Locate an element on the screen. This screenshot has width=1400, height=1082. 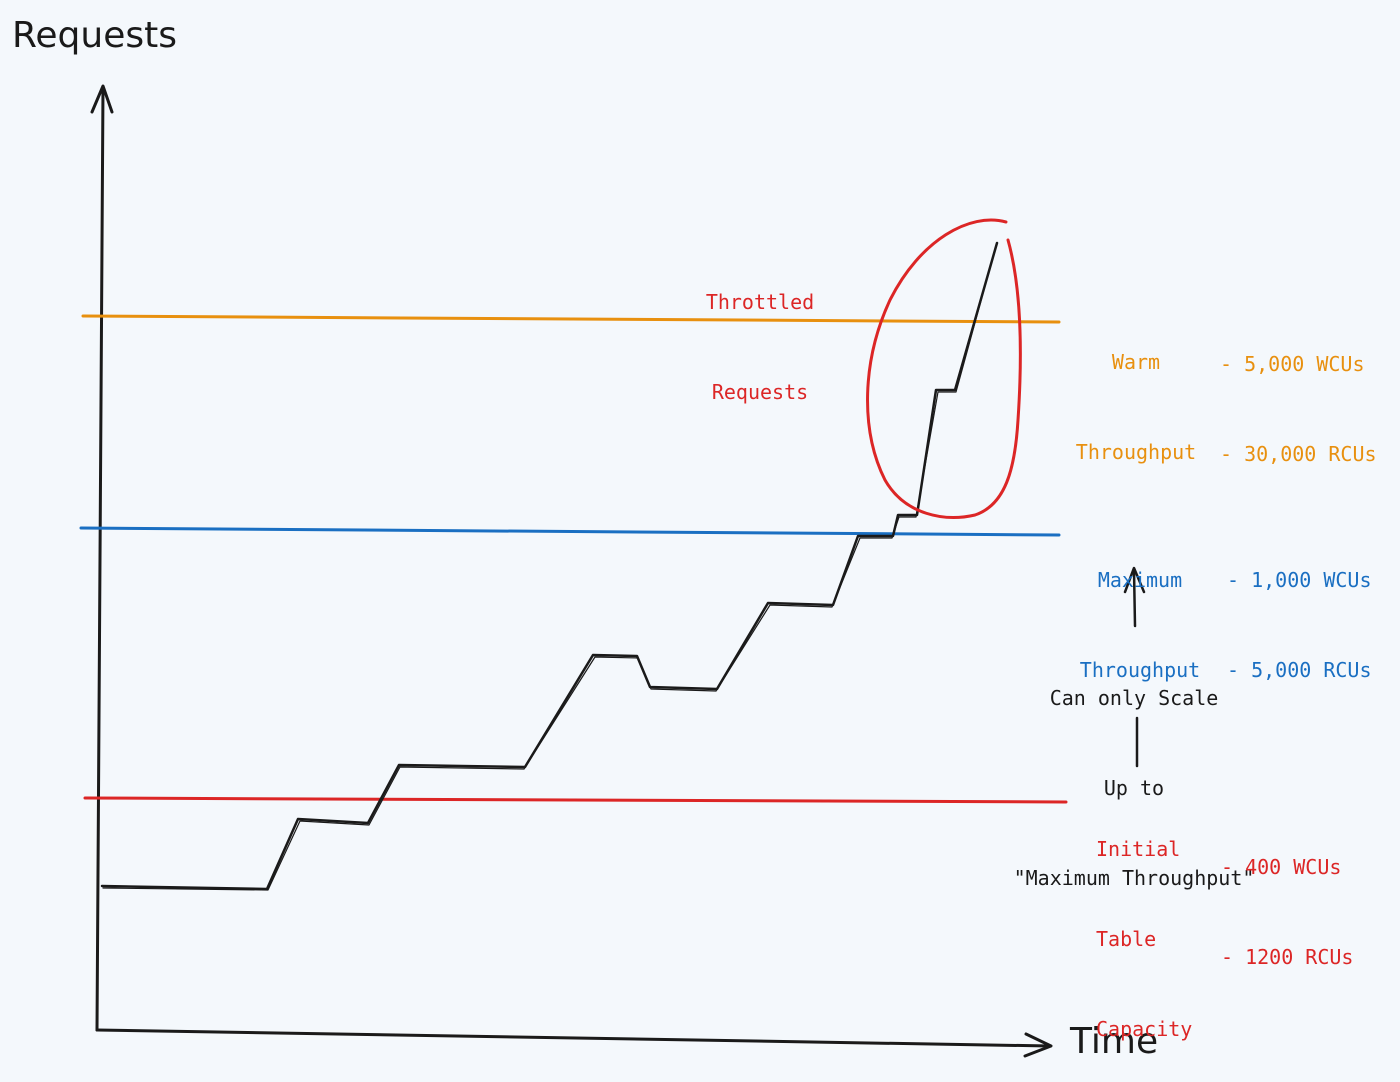
initial-rcu: - 1200 RCUs is located at coordinates (1287, 957).